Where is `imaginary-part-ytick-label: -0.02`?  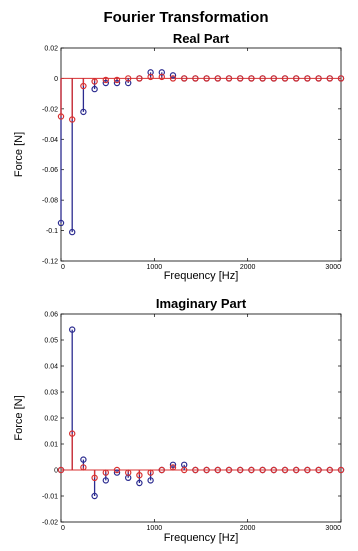 imaginary-part-ytick-label: -0.02 is located at coordinates (50, 523).